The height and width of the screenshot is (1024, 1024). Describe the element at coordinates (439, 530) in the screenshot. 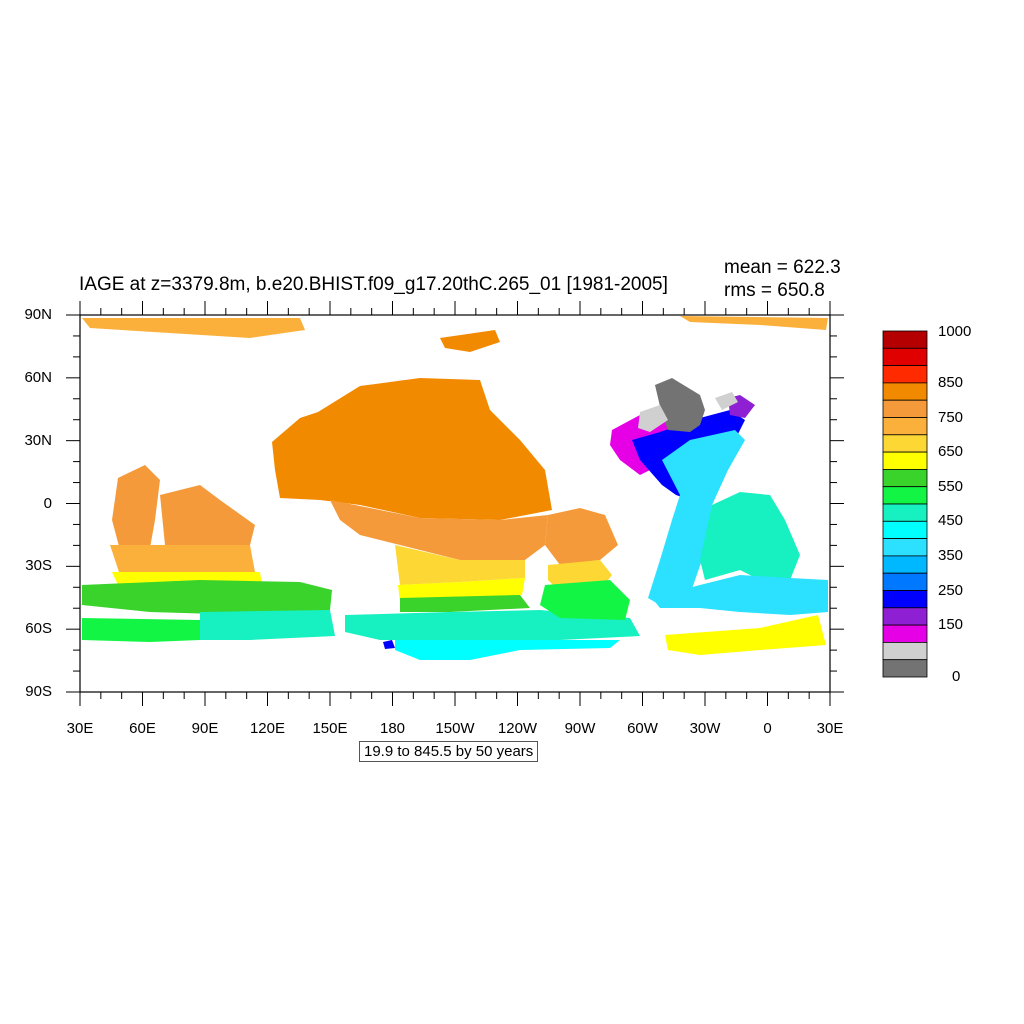

I see `south-pacific-mid` at that location.